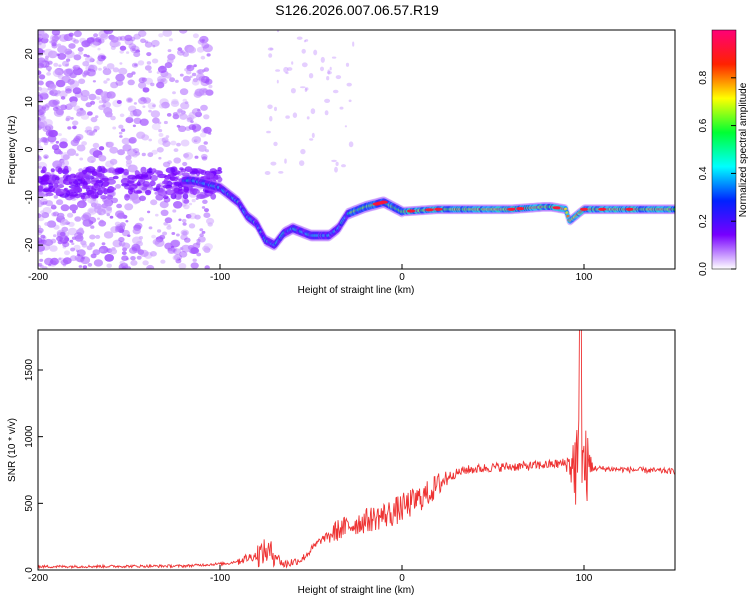 Image resolution: width=750 pixels, height=600 pixels. What do you see at coordinates (584, 578) in the screenshot?
I see `snr-xtick-label: 100` at bounding box center [584, 578].